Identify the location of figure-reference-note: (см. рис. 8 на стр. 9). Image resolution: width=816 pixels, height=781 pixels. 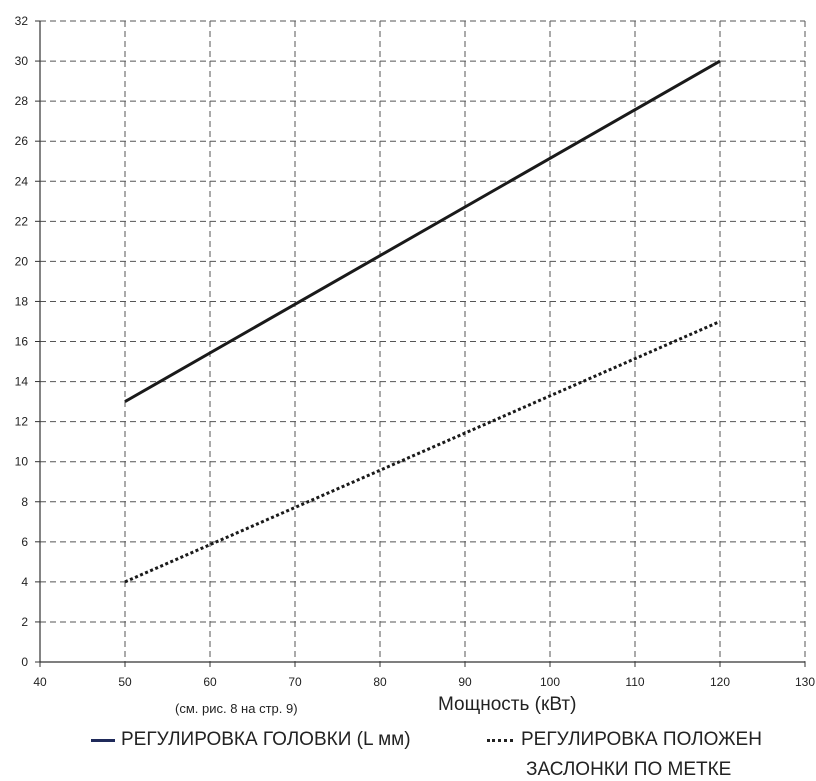
(236, 708).